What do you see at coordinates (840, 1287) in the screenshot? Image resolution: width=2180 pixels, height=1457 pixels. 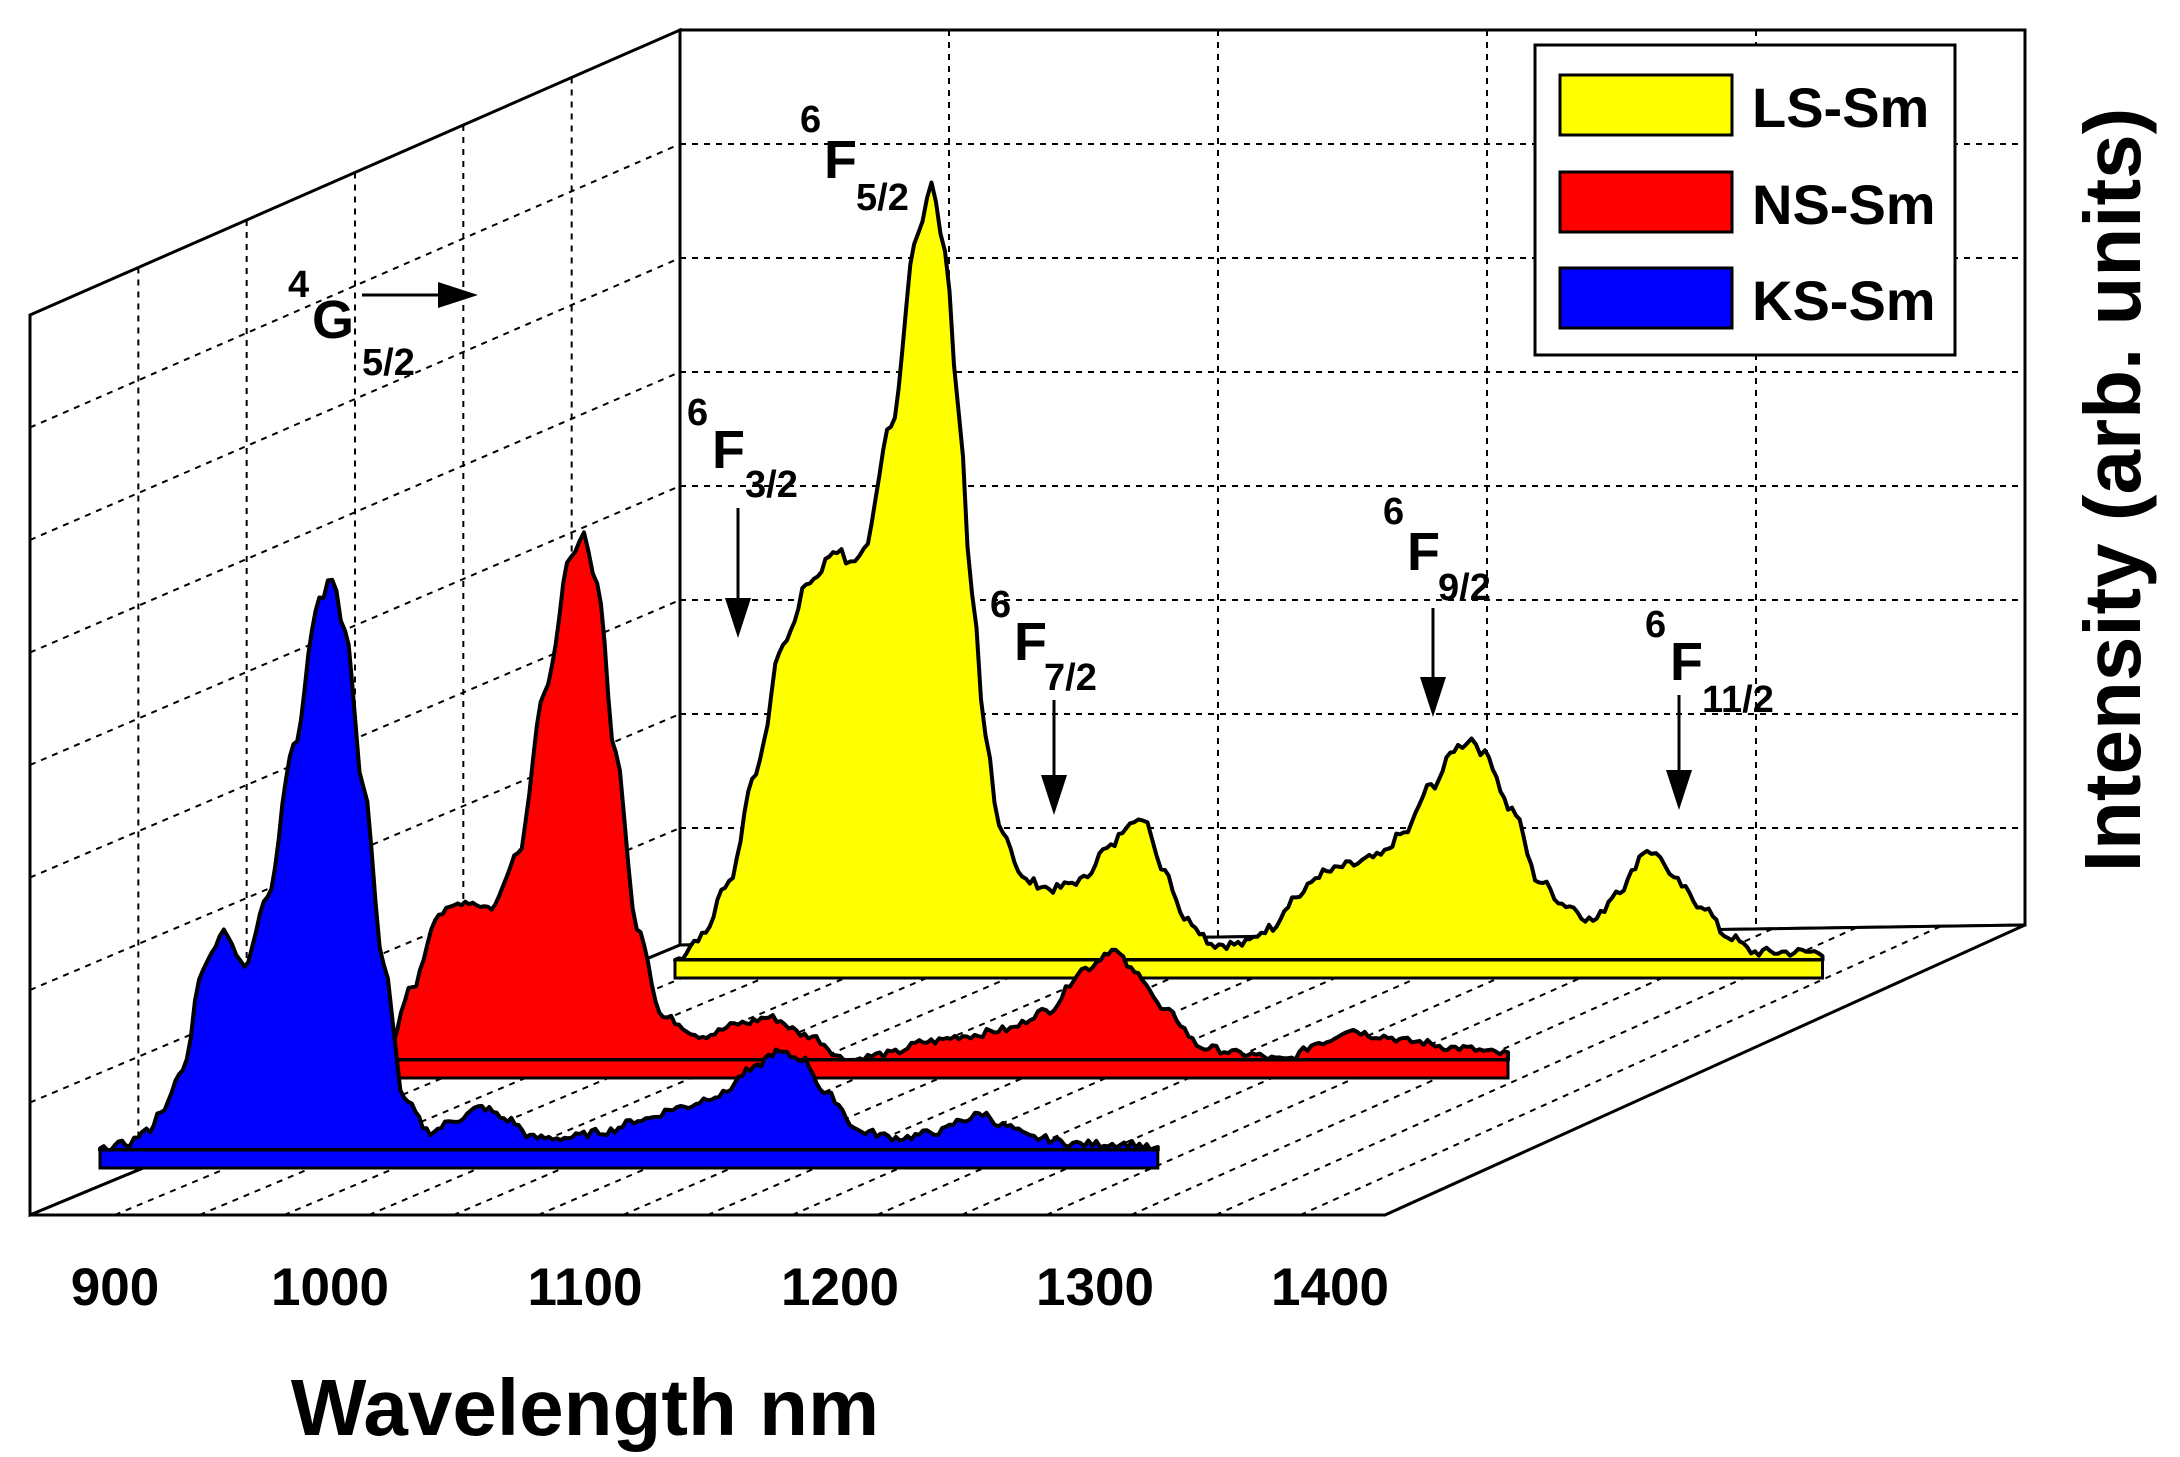 I see `x-tick-label: 1200` at bounding box center [840, 1287].